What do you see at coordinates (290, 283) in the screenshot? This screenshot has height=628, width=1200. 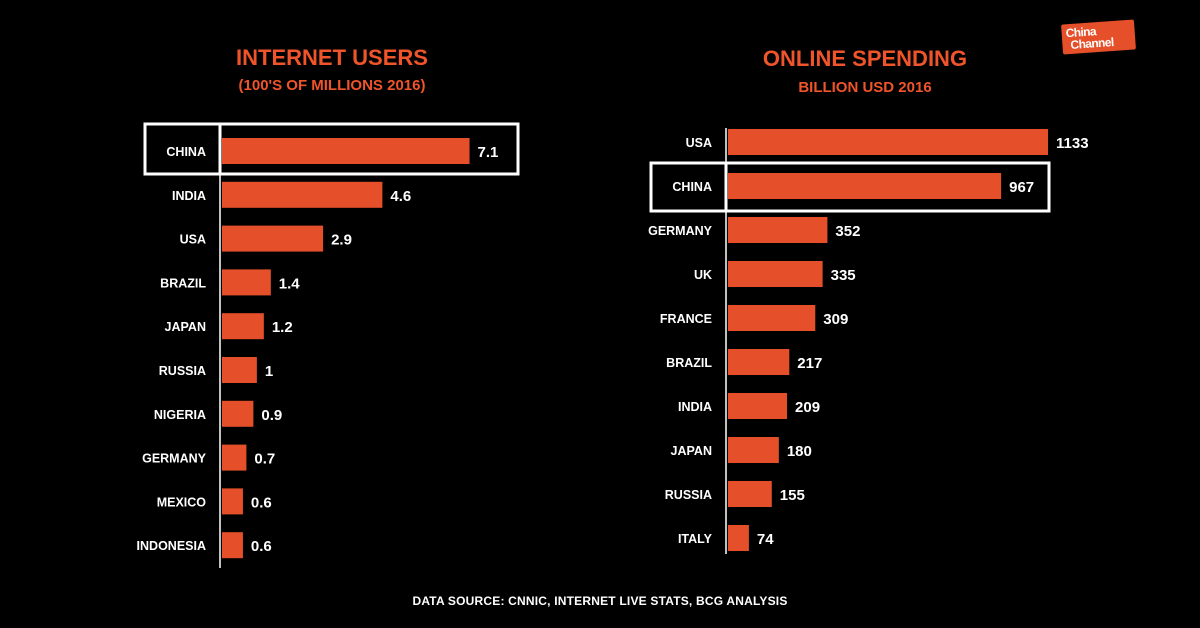 I see `value-label-brazil: 1.4` at bounding box center [290, 283].